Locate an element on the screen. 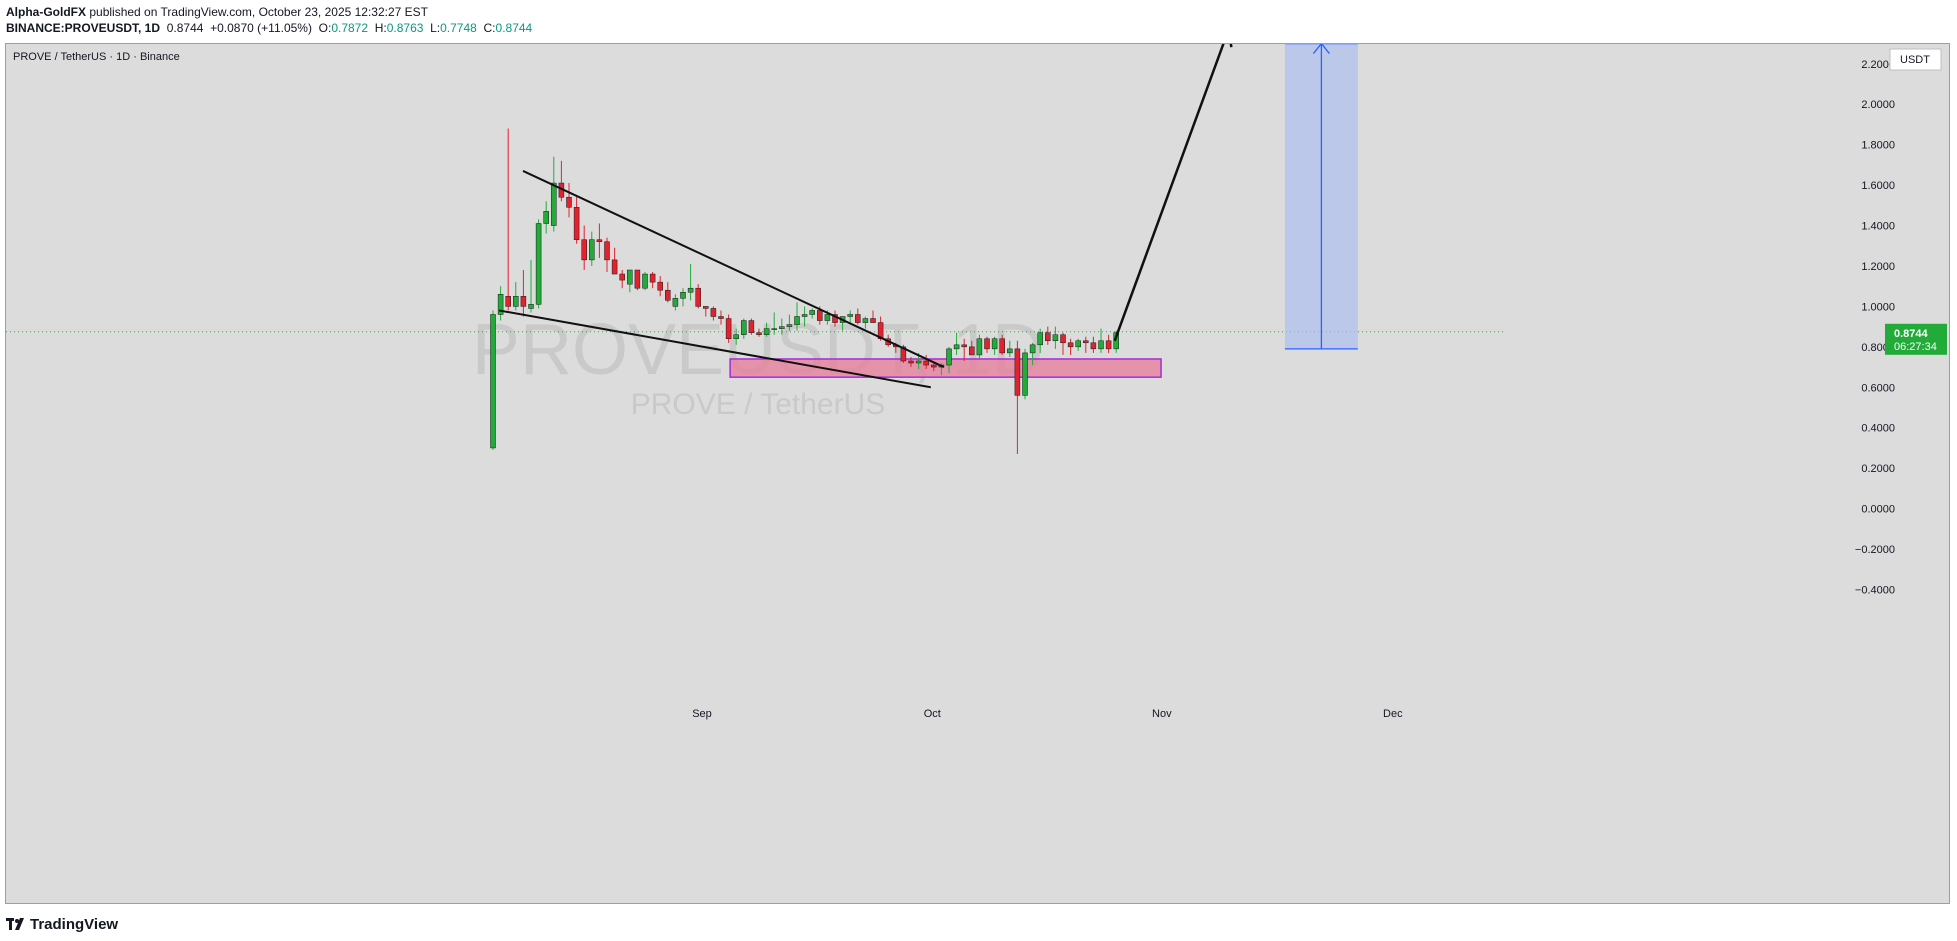  price-change: +0.0870 (+11.05%) is located at coordinates (261, 28).